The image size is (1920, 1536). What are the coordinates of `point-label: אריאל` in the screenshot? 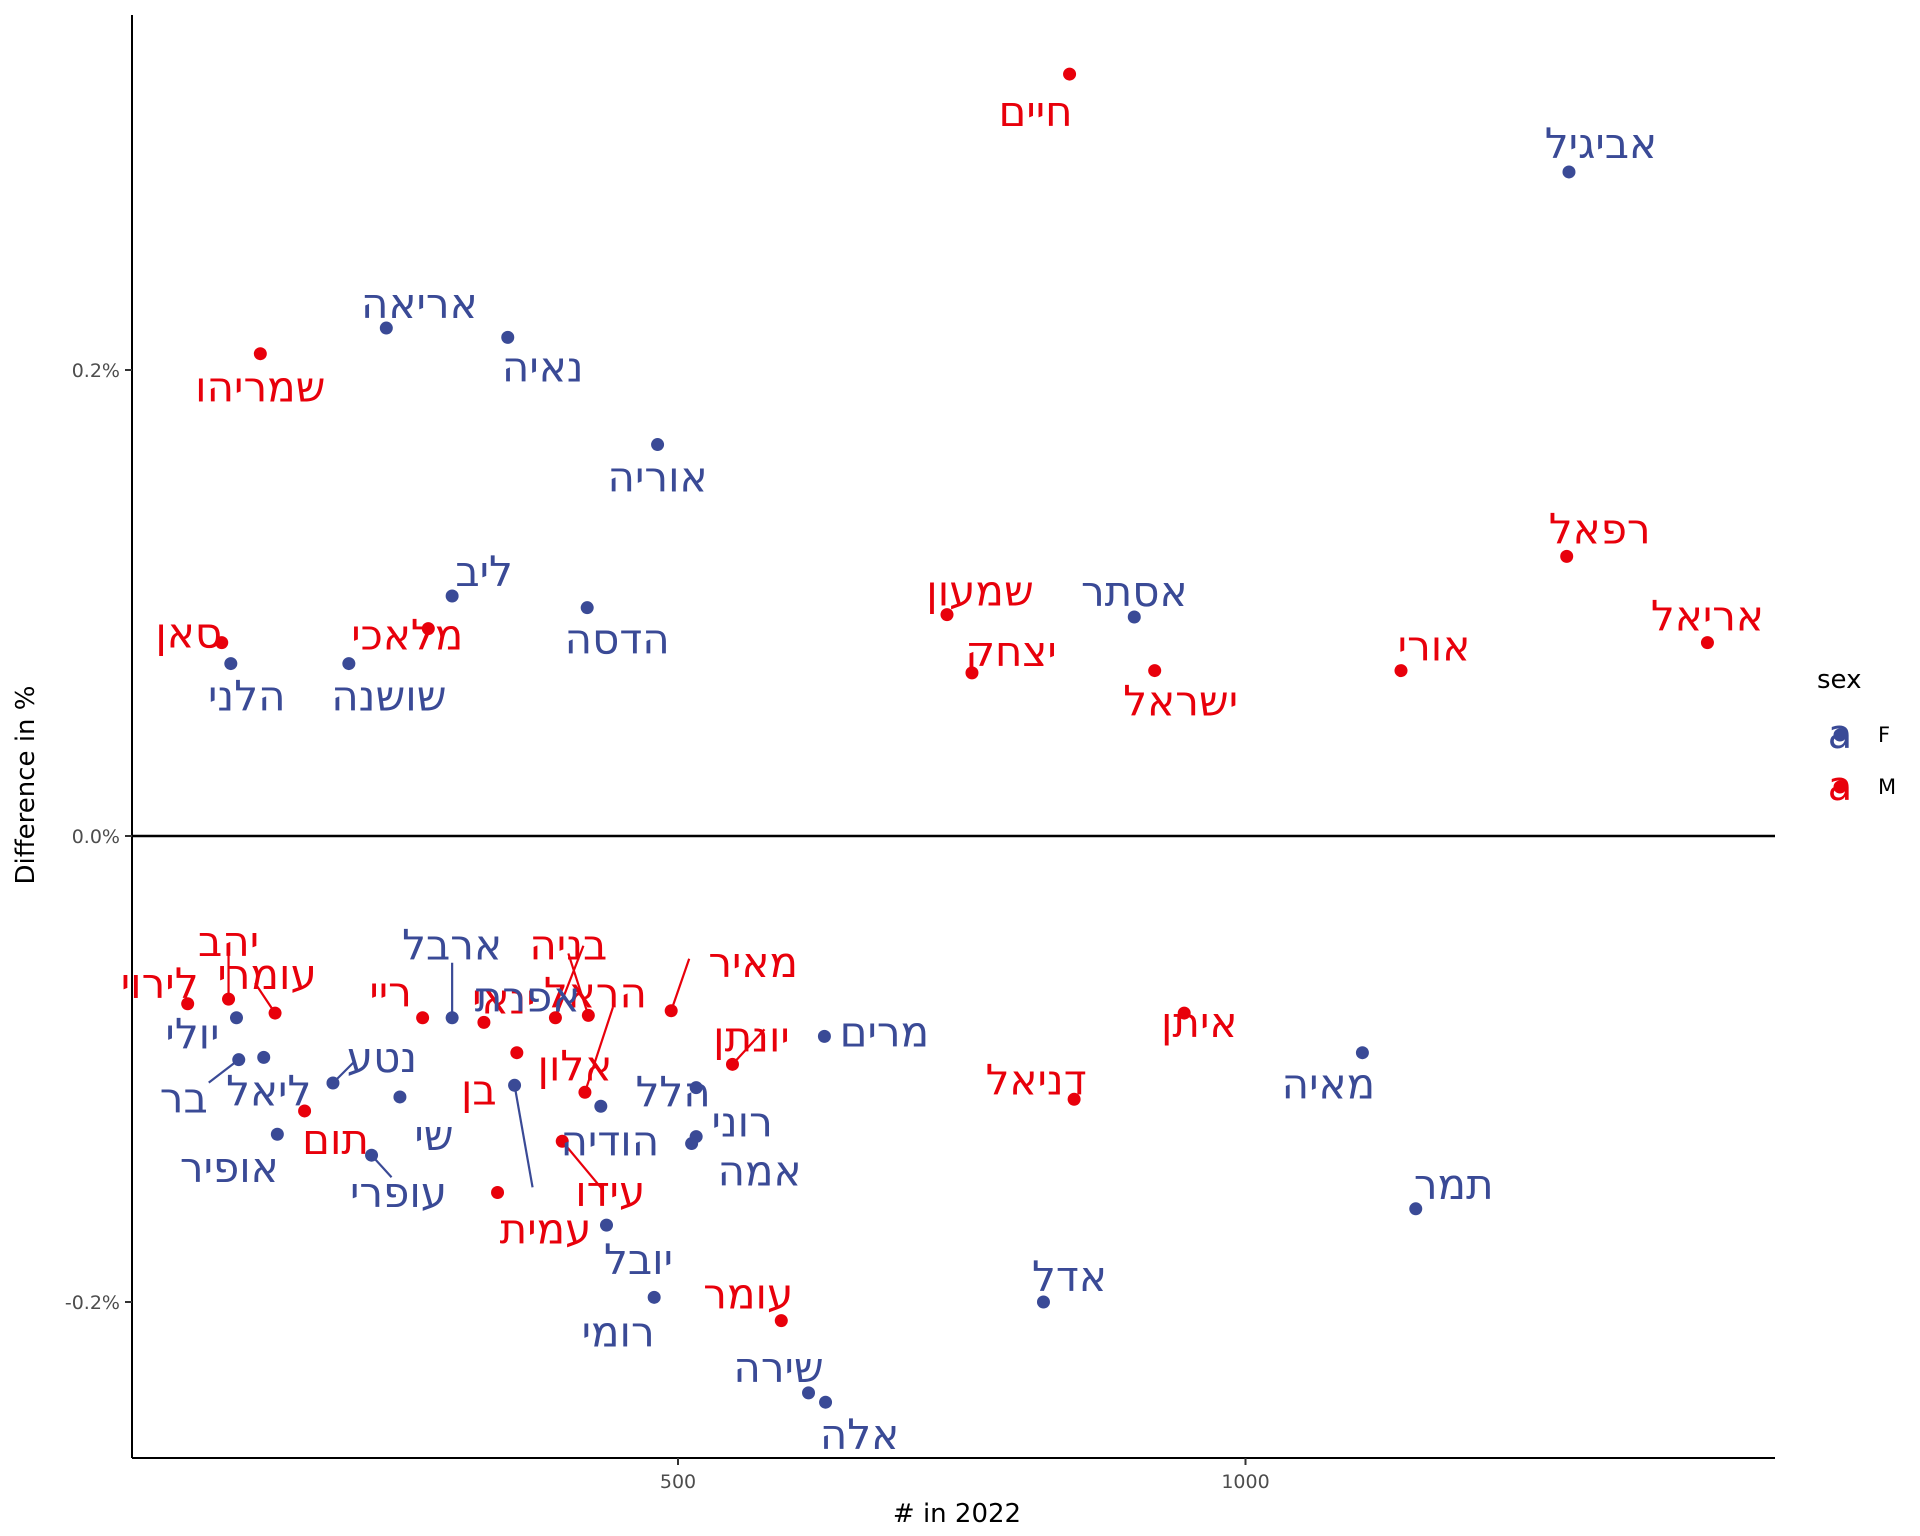 It's located at (1707, 616).